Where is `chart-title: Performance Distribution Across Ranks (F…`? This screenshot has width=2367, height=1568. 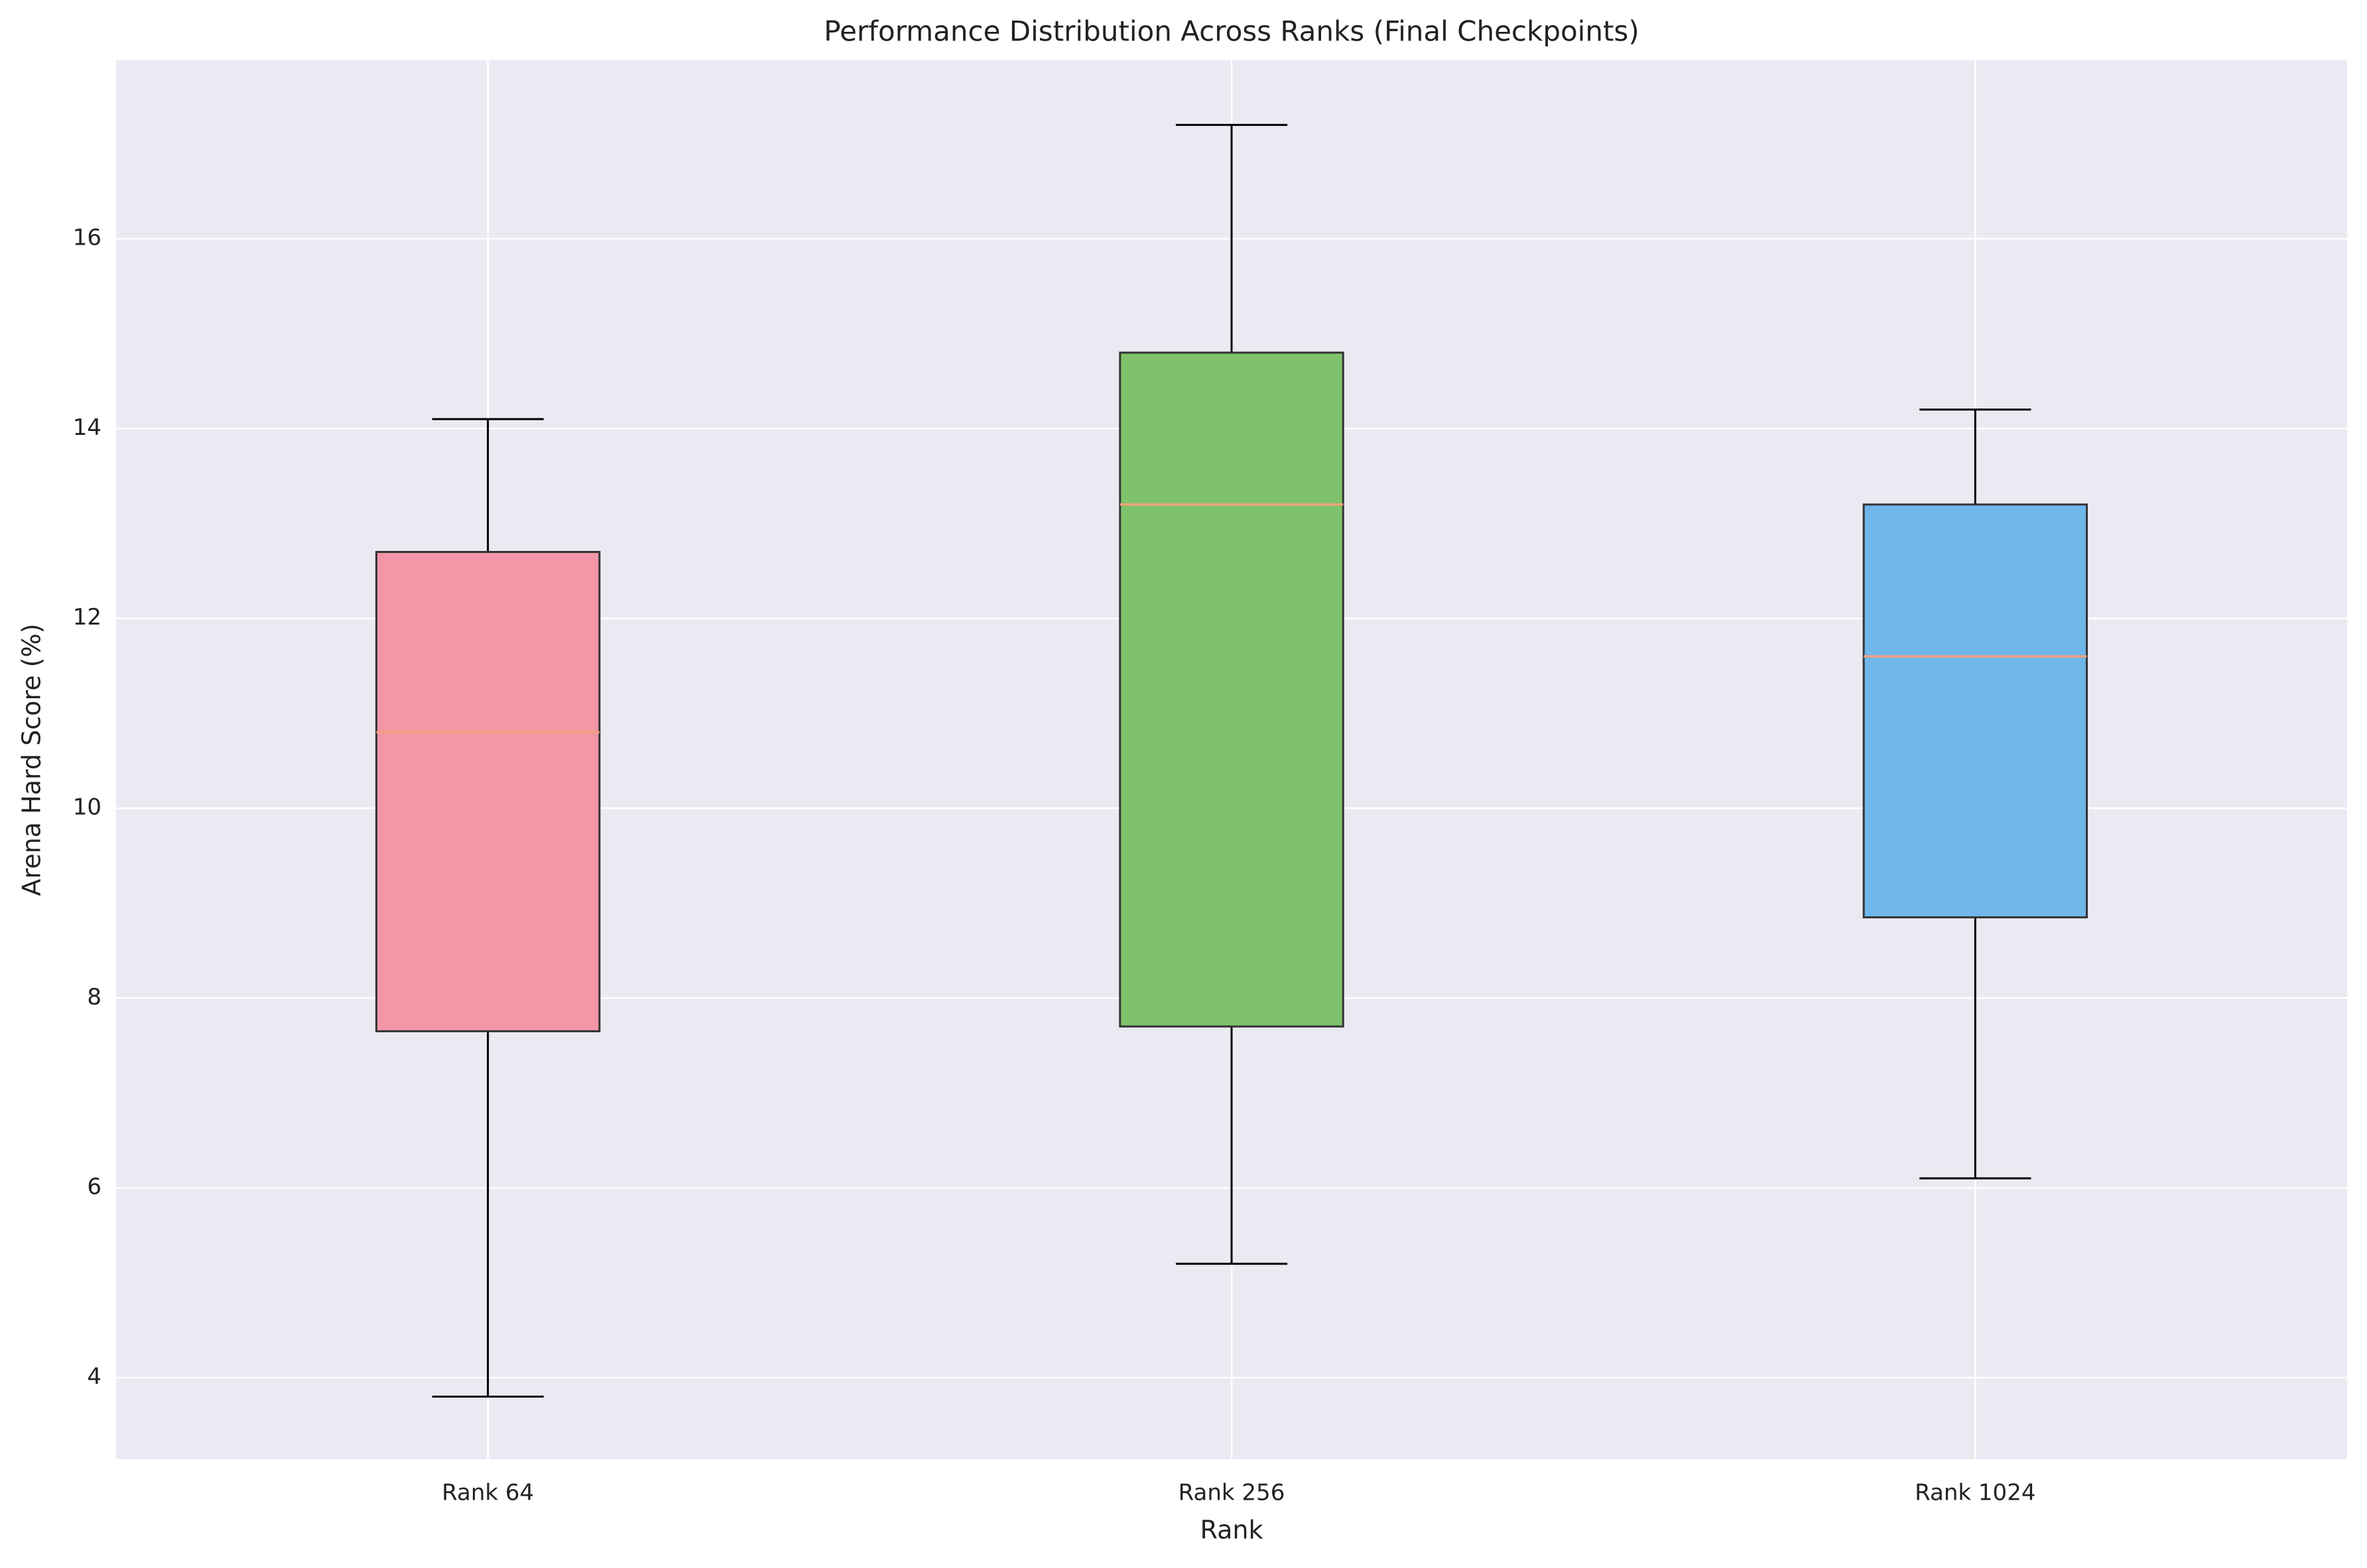 chart-title: Performance Distribution Across Ranks (F… is located at coordinates (1231, 31).